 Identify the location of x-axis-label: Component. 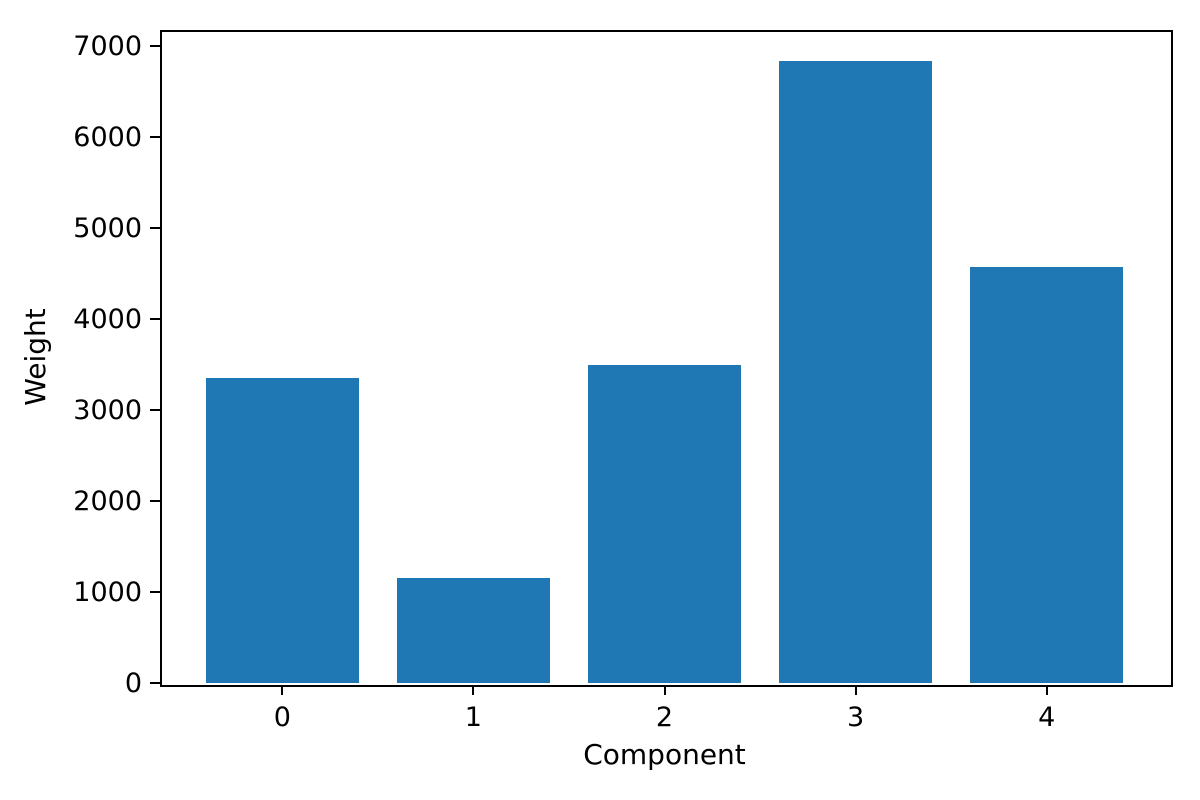
(664, 754).